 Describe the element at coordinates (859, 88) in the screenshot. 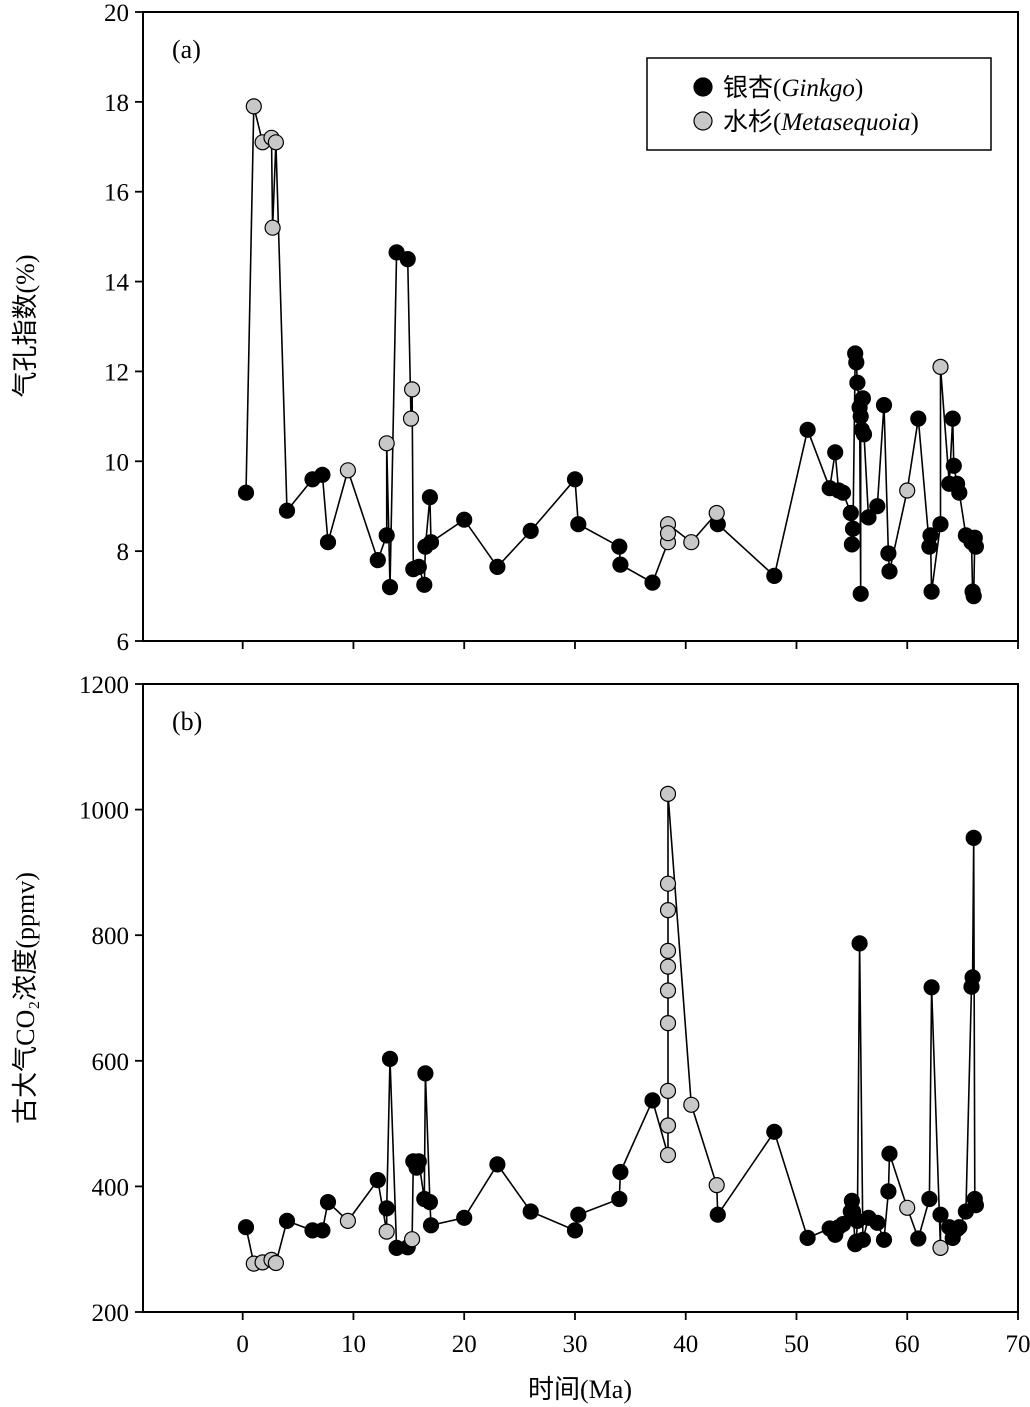

I see `legend-ginkgo-suffix: )` at that location.